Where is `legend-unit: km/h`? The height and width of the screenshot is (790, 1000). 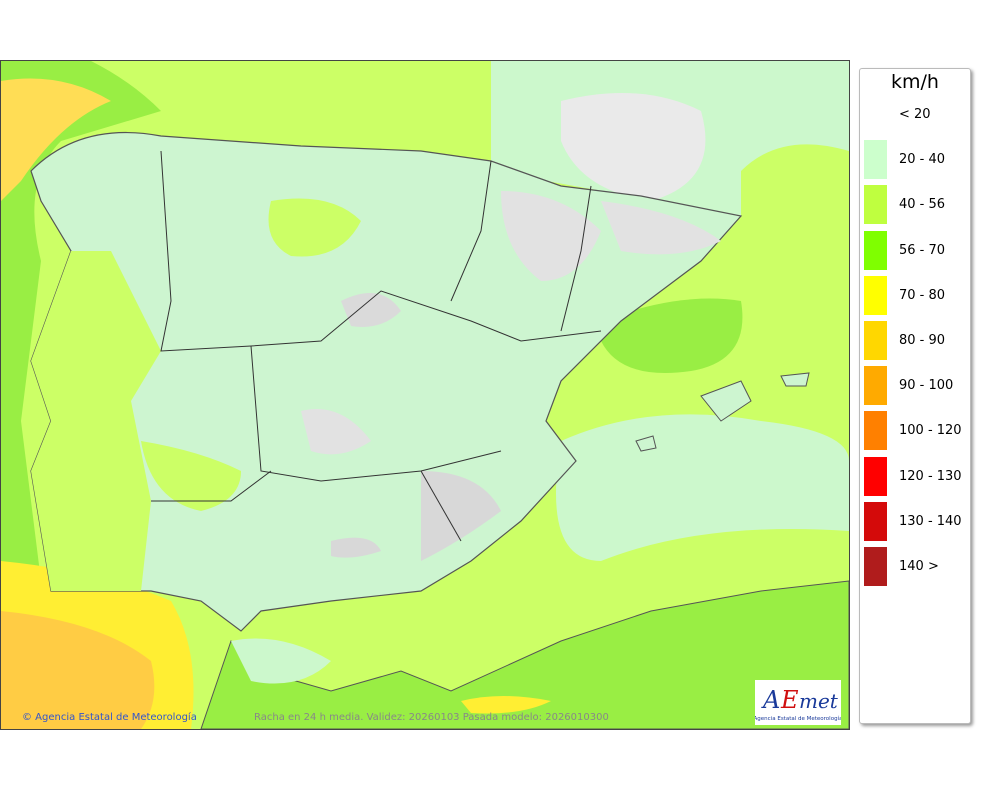
legend-unit: km/h is located at coordinates (915, 82).